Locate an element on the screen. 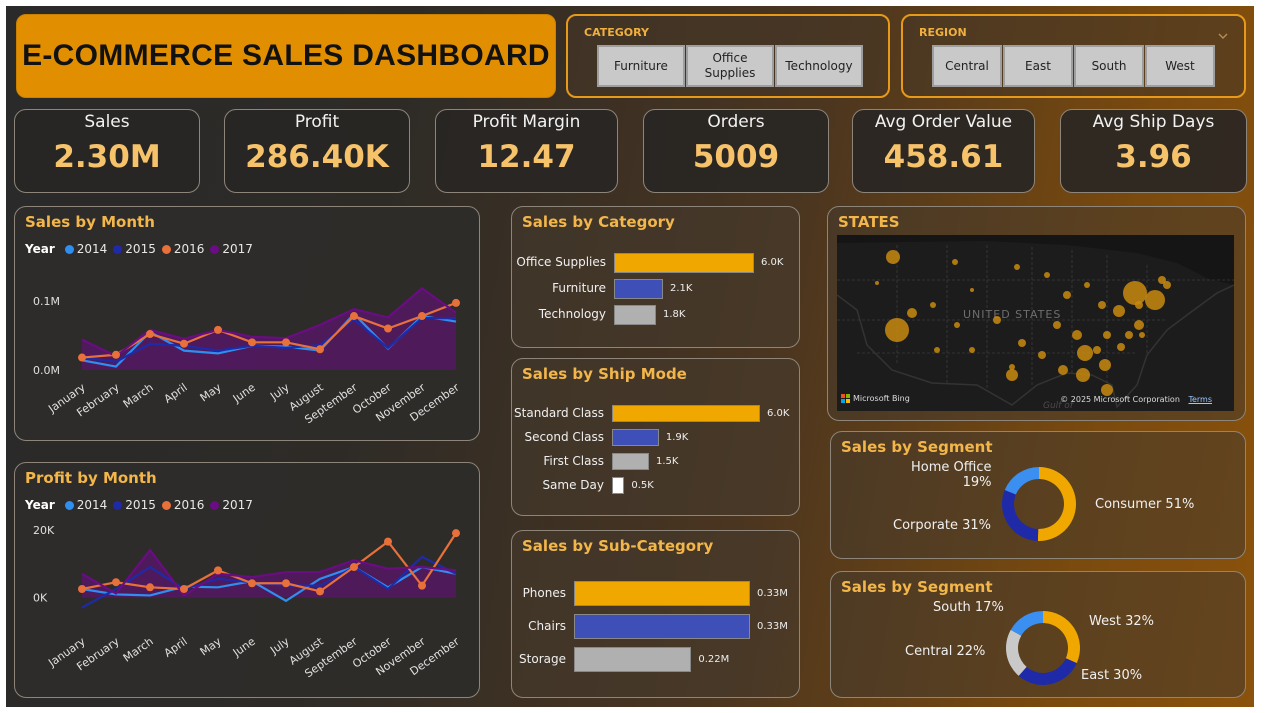 The height and width of the screenshot is (713, 1265). series-line-2016 is located at coordinates (269, 330).